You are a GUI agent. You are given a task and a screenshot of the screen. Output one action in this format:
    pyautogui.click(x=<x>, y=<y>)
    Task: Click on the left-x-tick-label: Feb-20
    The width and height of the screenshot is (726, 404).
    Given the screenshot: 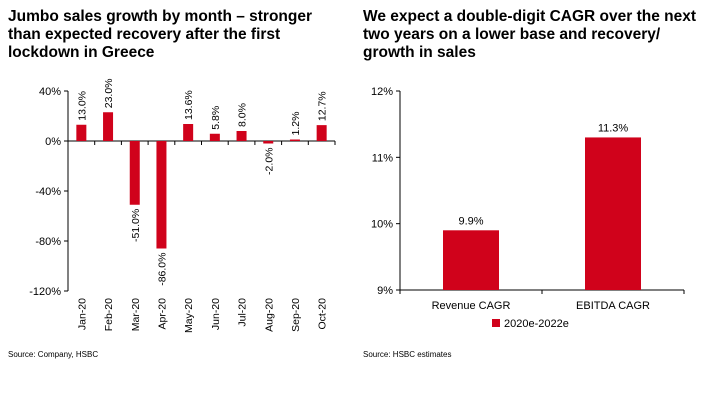 What is the action you would take?
    pyautogui.click(x=109, y=314)
    